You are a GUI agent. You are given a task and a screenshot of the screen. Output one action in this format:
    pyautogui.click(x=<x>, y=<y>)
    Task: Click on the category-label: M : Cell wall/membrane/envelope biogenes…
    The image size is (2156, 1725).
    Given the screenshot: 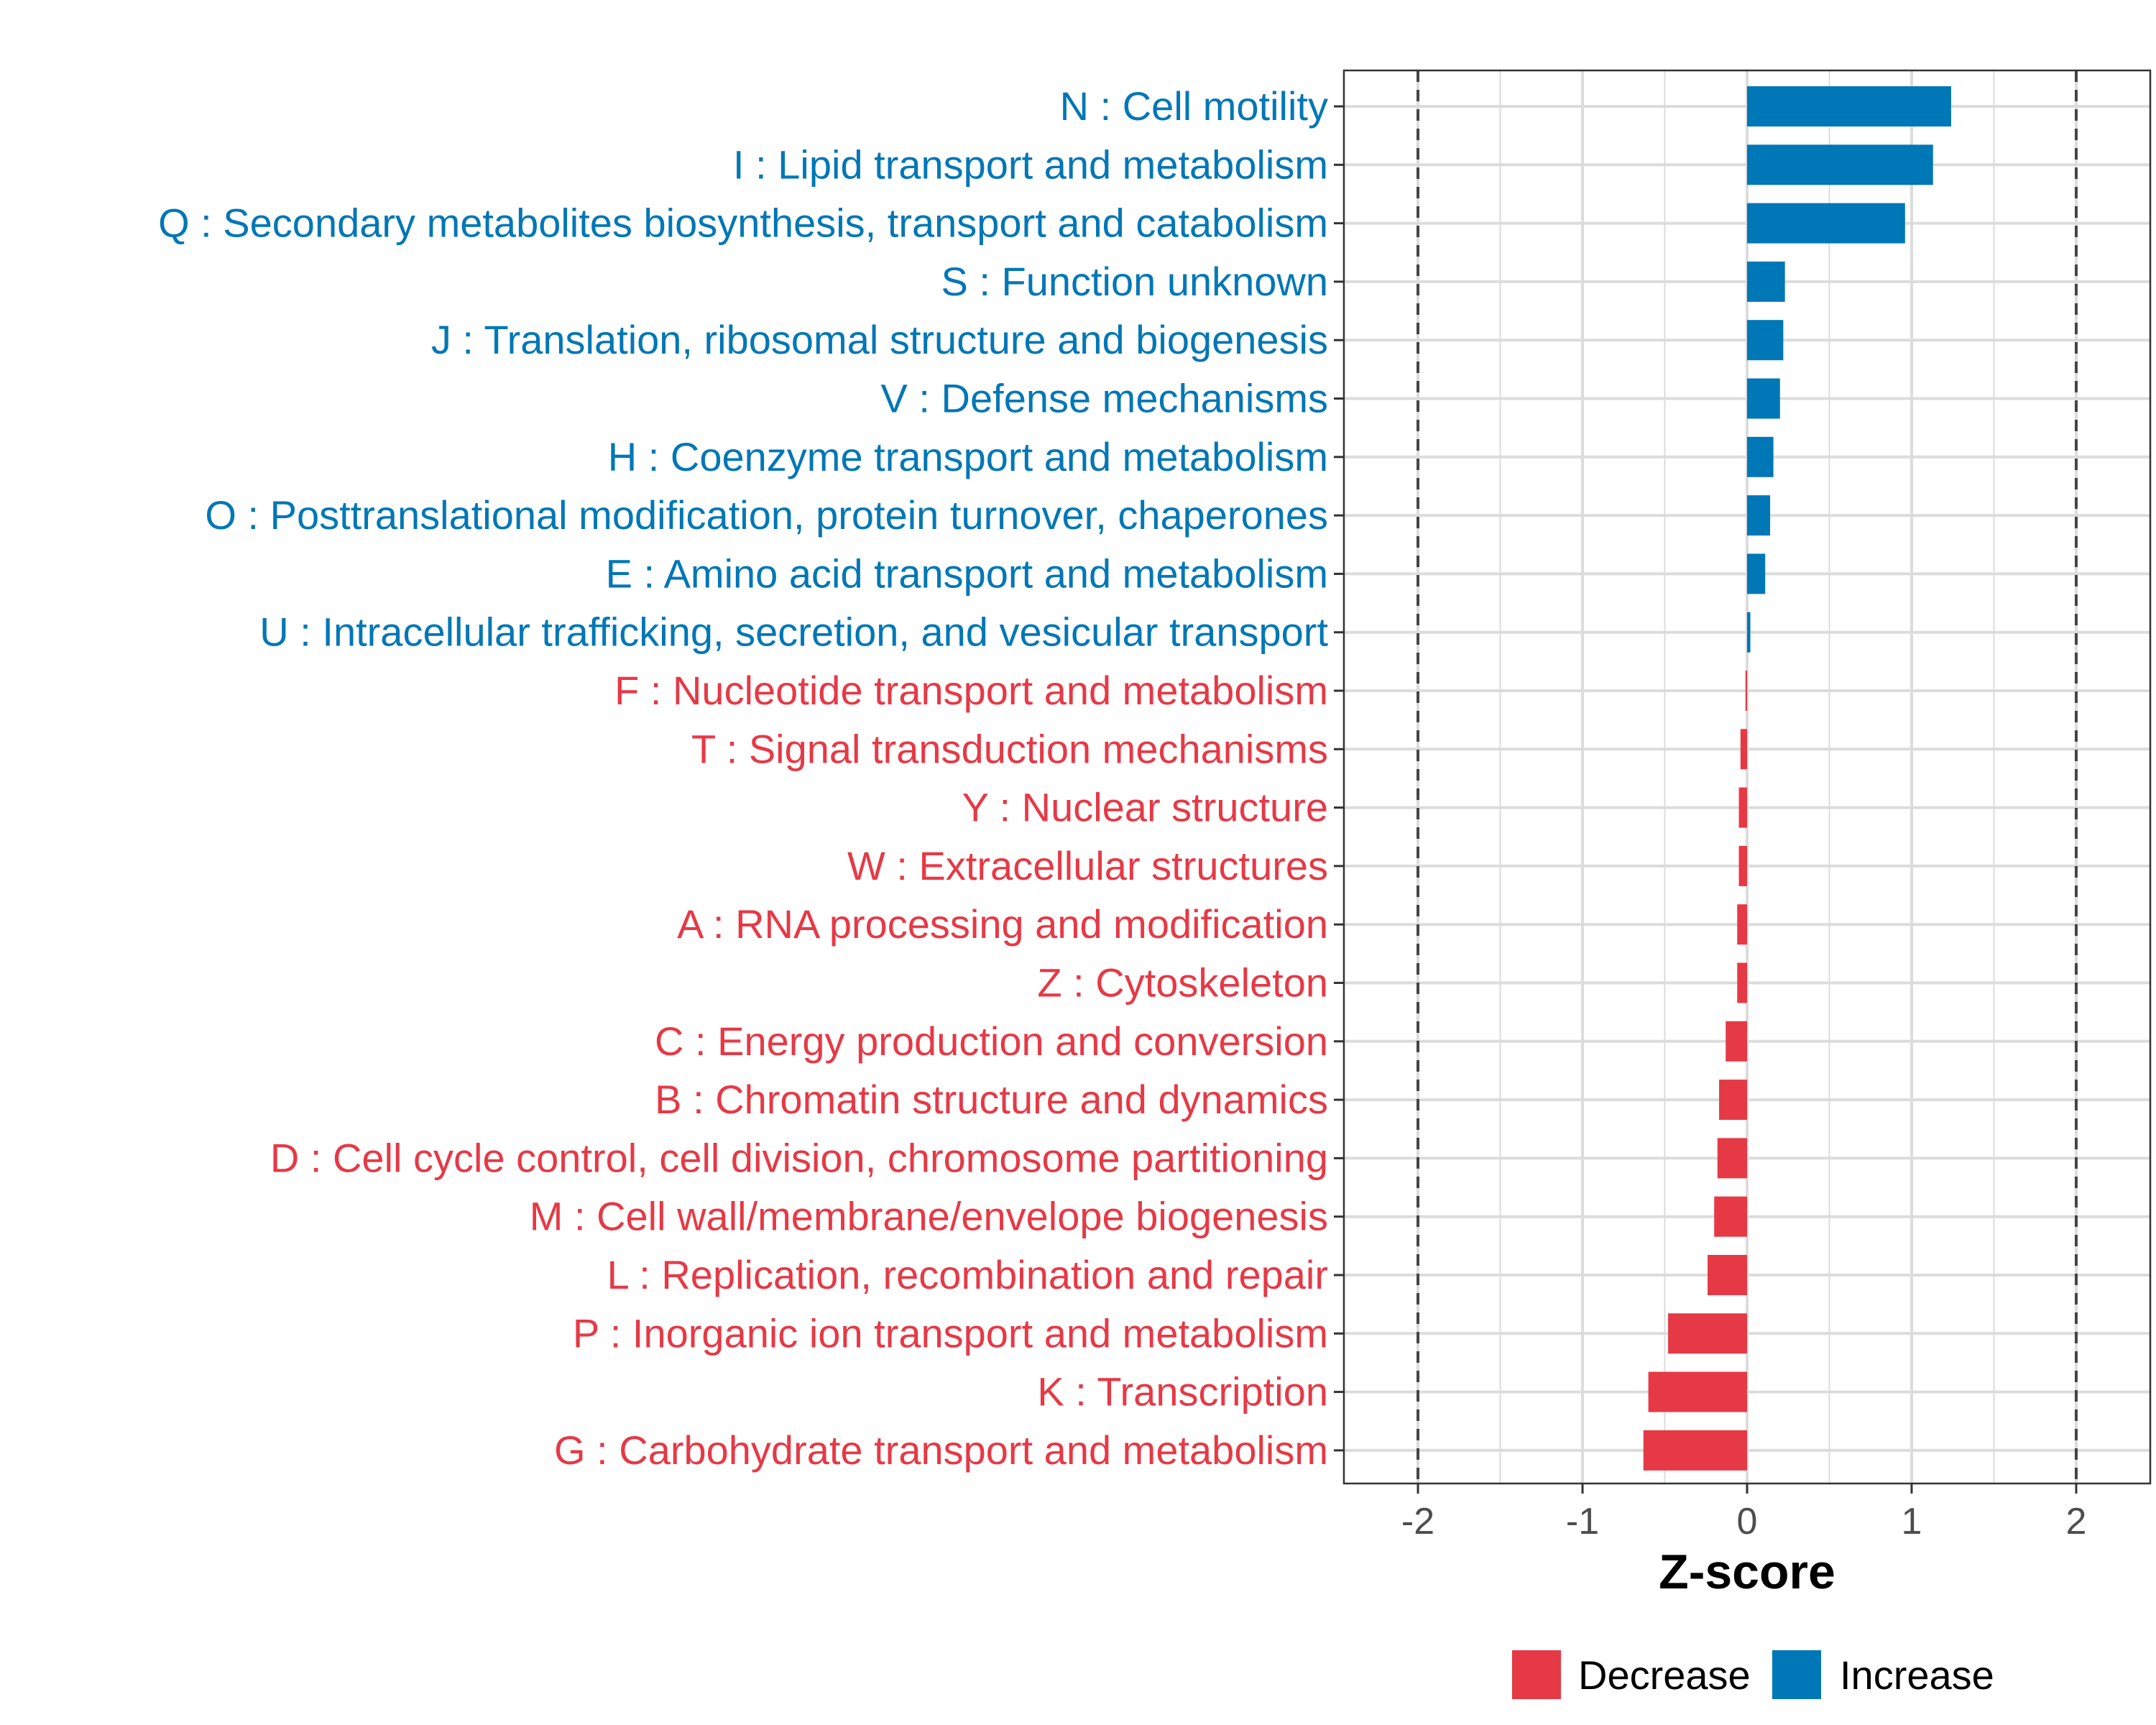 What is the action you would take?
    pyautogui.click(x=929, y=1216)
    